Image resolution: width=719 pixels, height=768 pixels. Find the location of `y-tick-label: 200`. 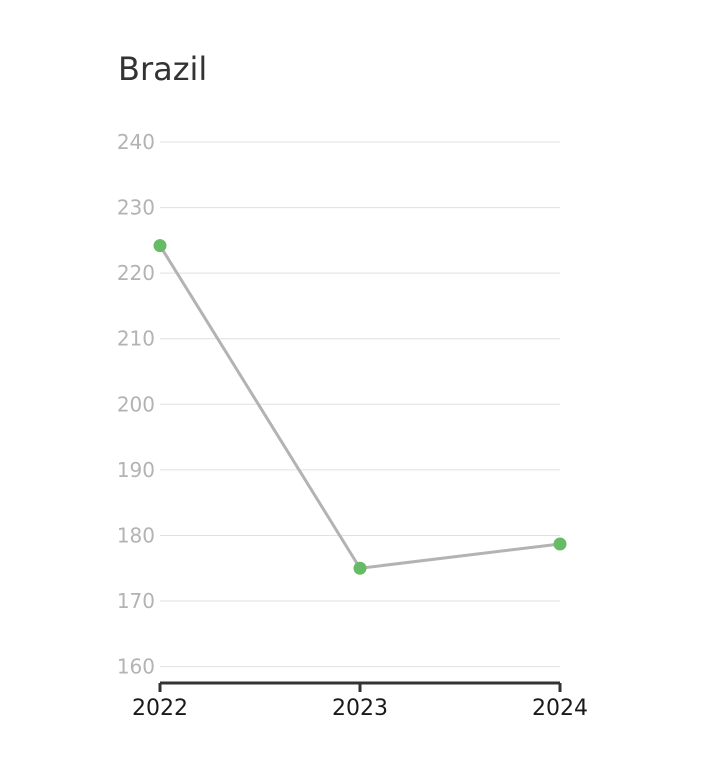

y-tick-label: 200 is located at coordinates (136, 404).